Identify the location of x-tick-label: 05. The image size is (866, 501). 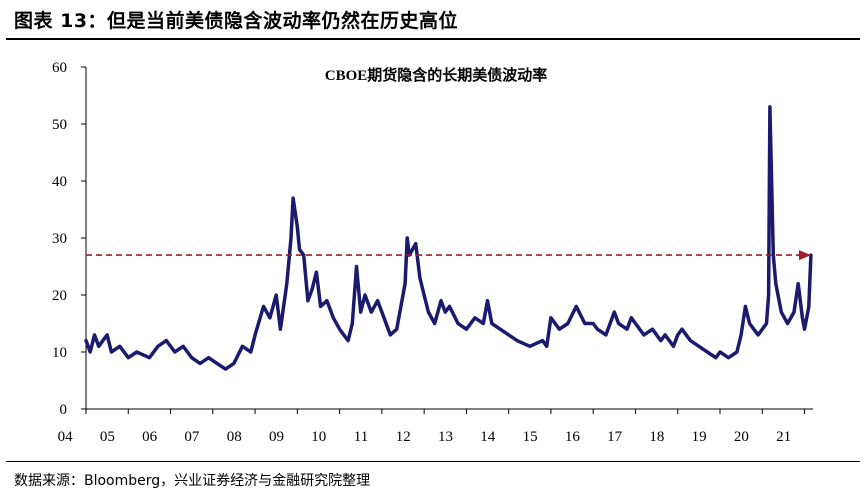
(107, 437).